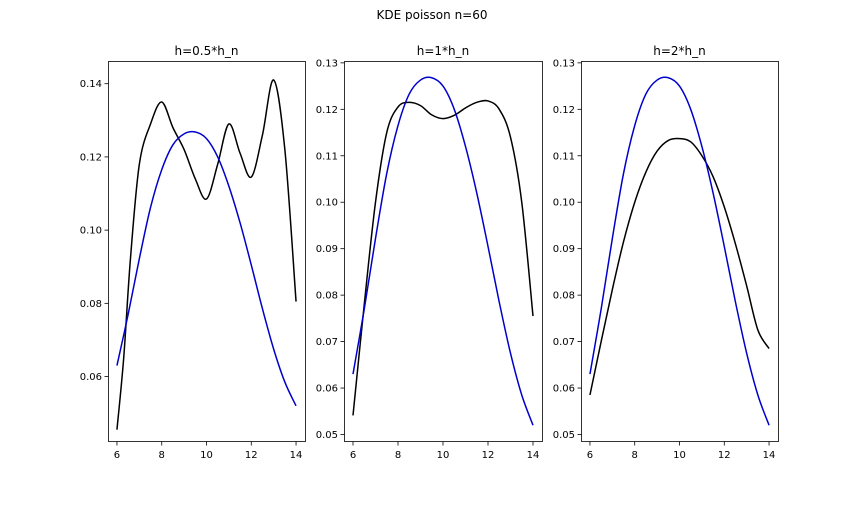 This screenshot has width=864, height=508. I want to click on subplot-title: h=0.5*h_n, so click(207, 51).